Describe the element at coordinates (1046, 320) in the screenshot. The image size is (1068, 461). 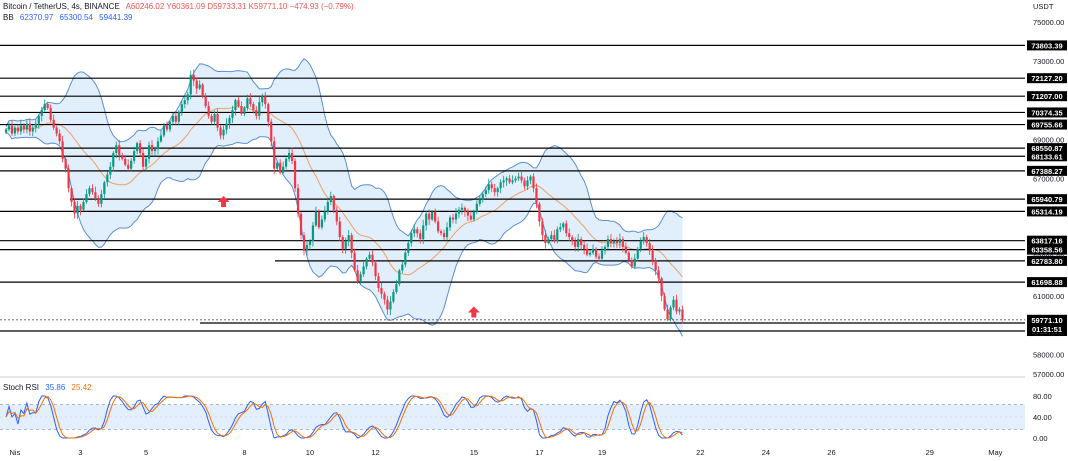
I see `current-price-label: 59771.10` at that location.